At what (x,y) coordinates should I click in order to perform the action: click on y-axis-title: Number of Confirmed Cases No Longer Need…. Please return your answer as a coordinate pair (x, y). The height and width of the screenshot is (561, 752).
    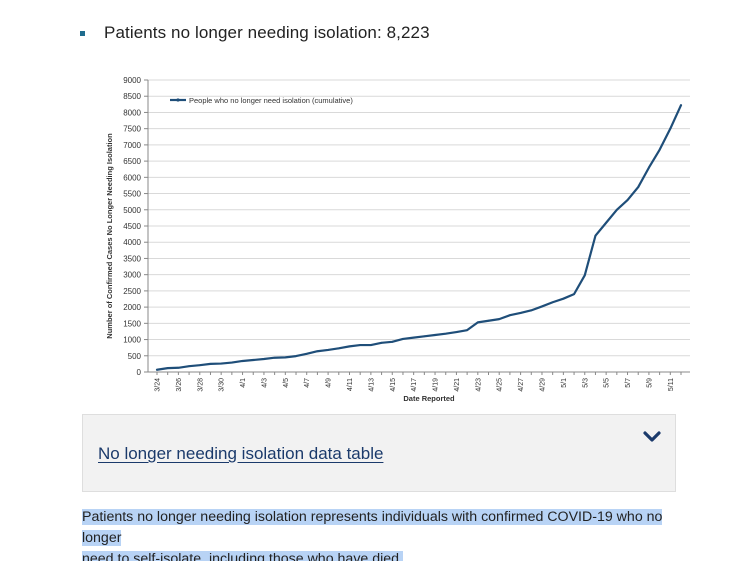
    Looking at the image, I should click on (109, 236).